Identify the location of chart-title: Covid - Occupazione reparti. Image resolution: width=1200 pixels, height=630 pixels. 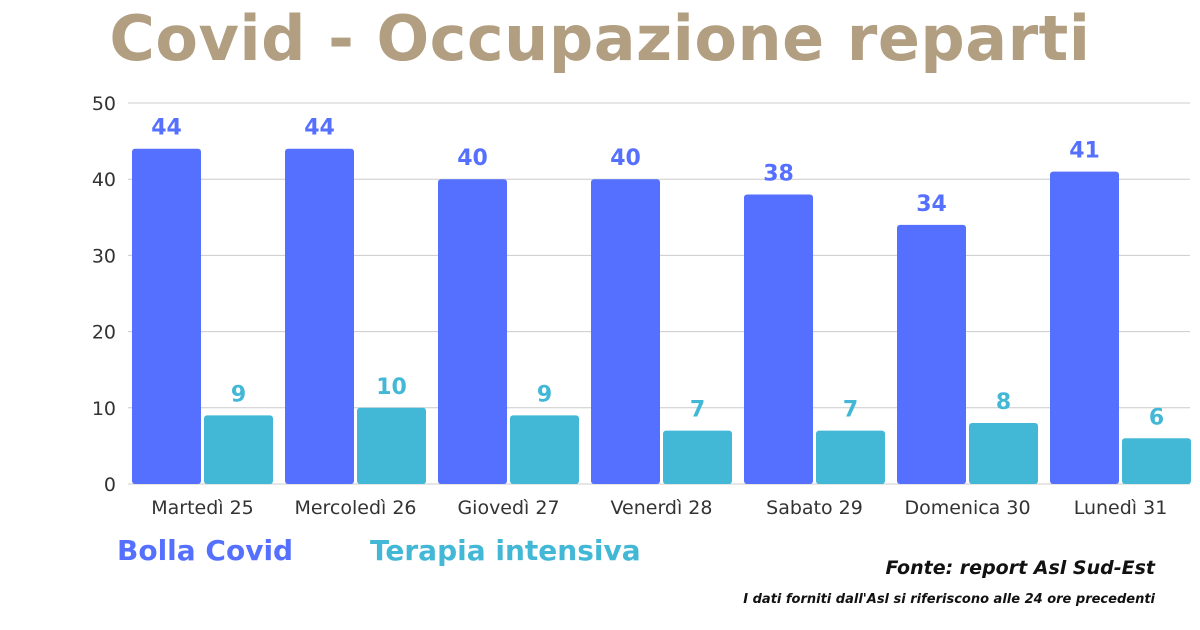
(600, 38).